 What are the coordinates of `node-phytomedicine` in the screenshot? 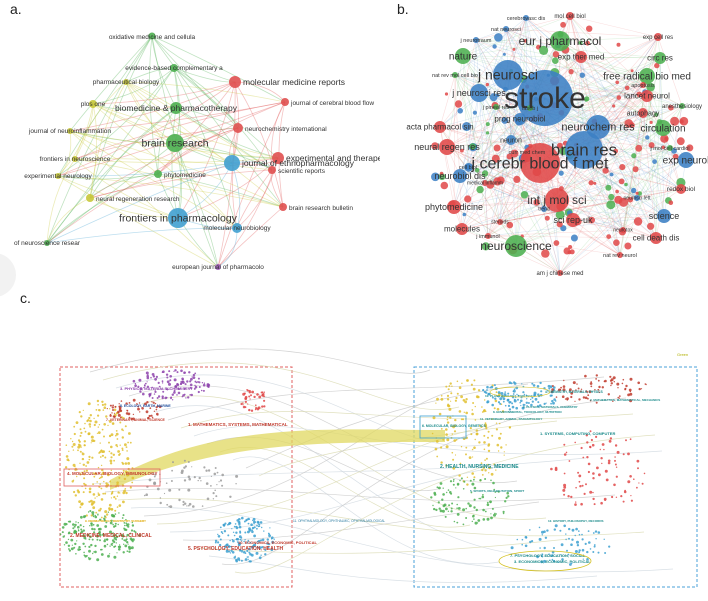 It's located at (158, 174).